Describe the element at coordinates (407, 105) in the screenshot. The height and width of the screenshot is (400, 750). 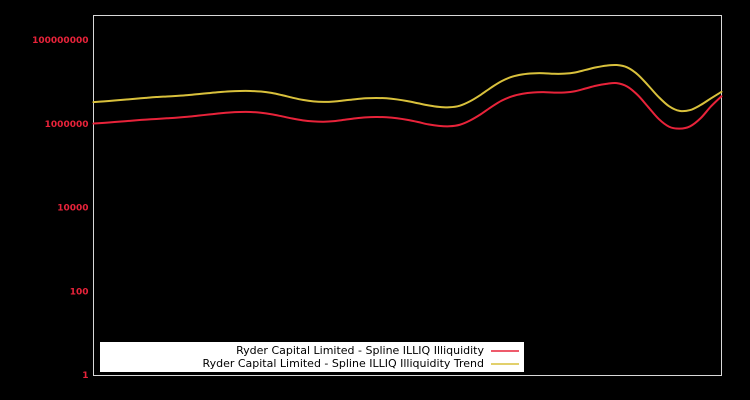
I see `series-line-illiquidity` at that location.